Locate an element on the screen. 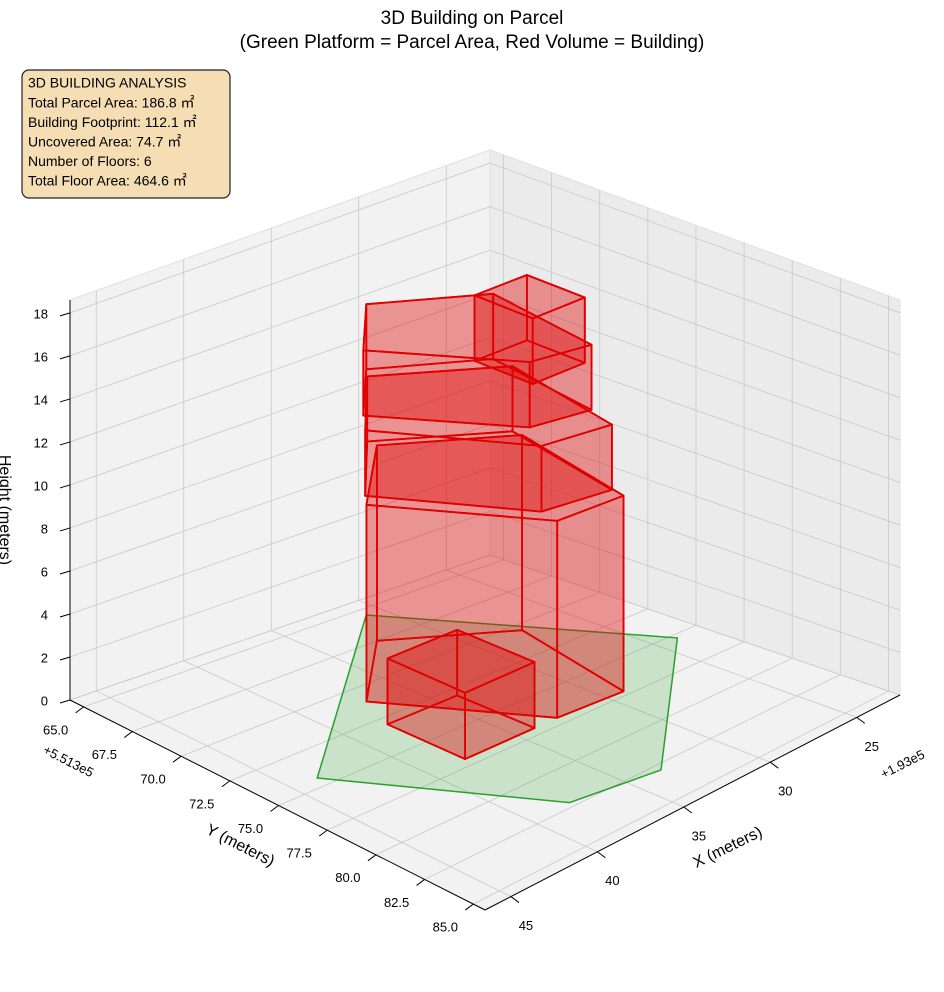 Image resolution: width=944 pixels, height=992 pixels. y-tick-label: 65.0 is located at coordinates (55, 729).